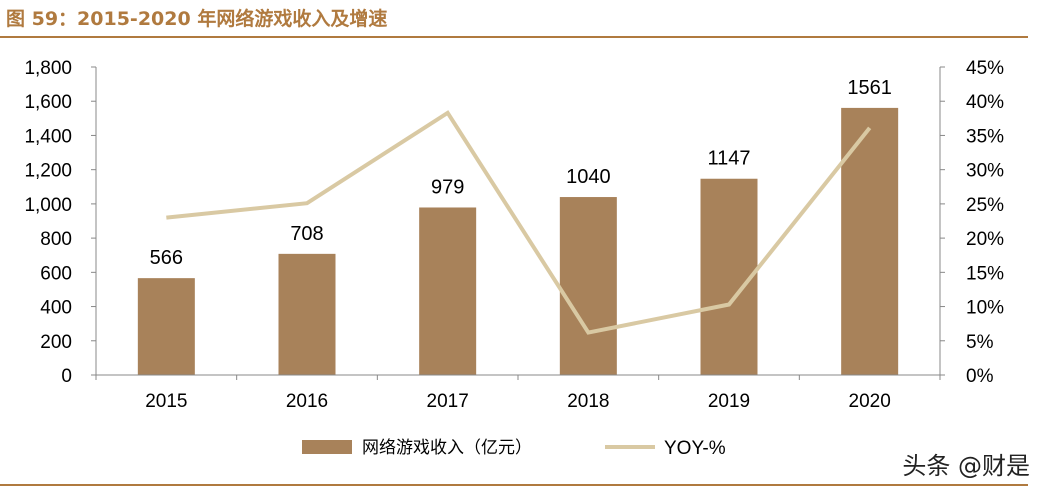 The image size is (1046, 490). What do you see at coordinates (985, 102) in the screenshot?
I see `right-tick-label: 40%` at bounding box center [985, 102].